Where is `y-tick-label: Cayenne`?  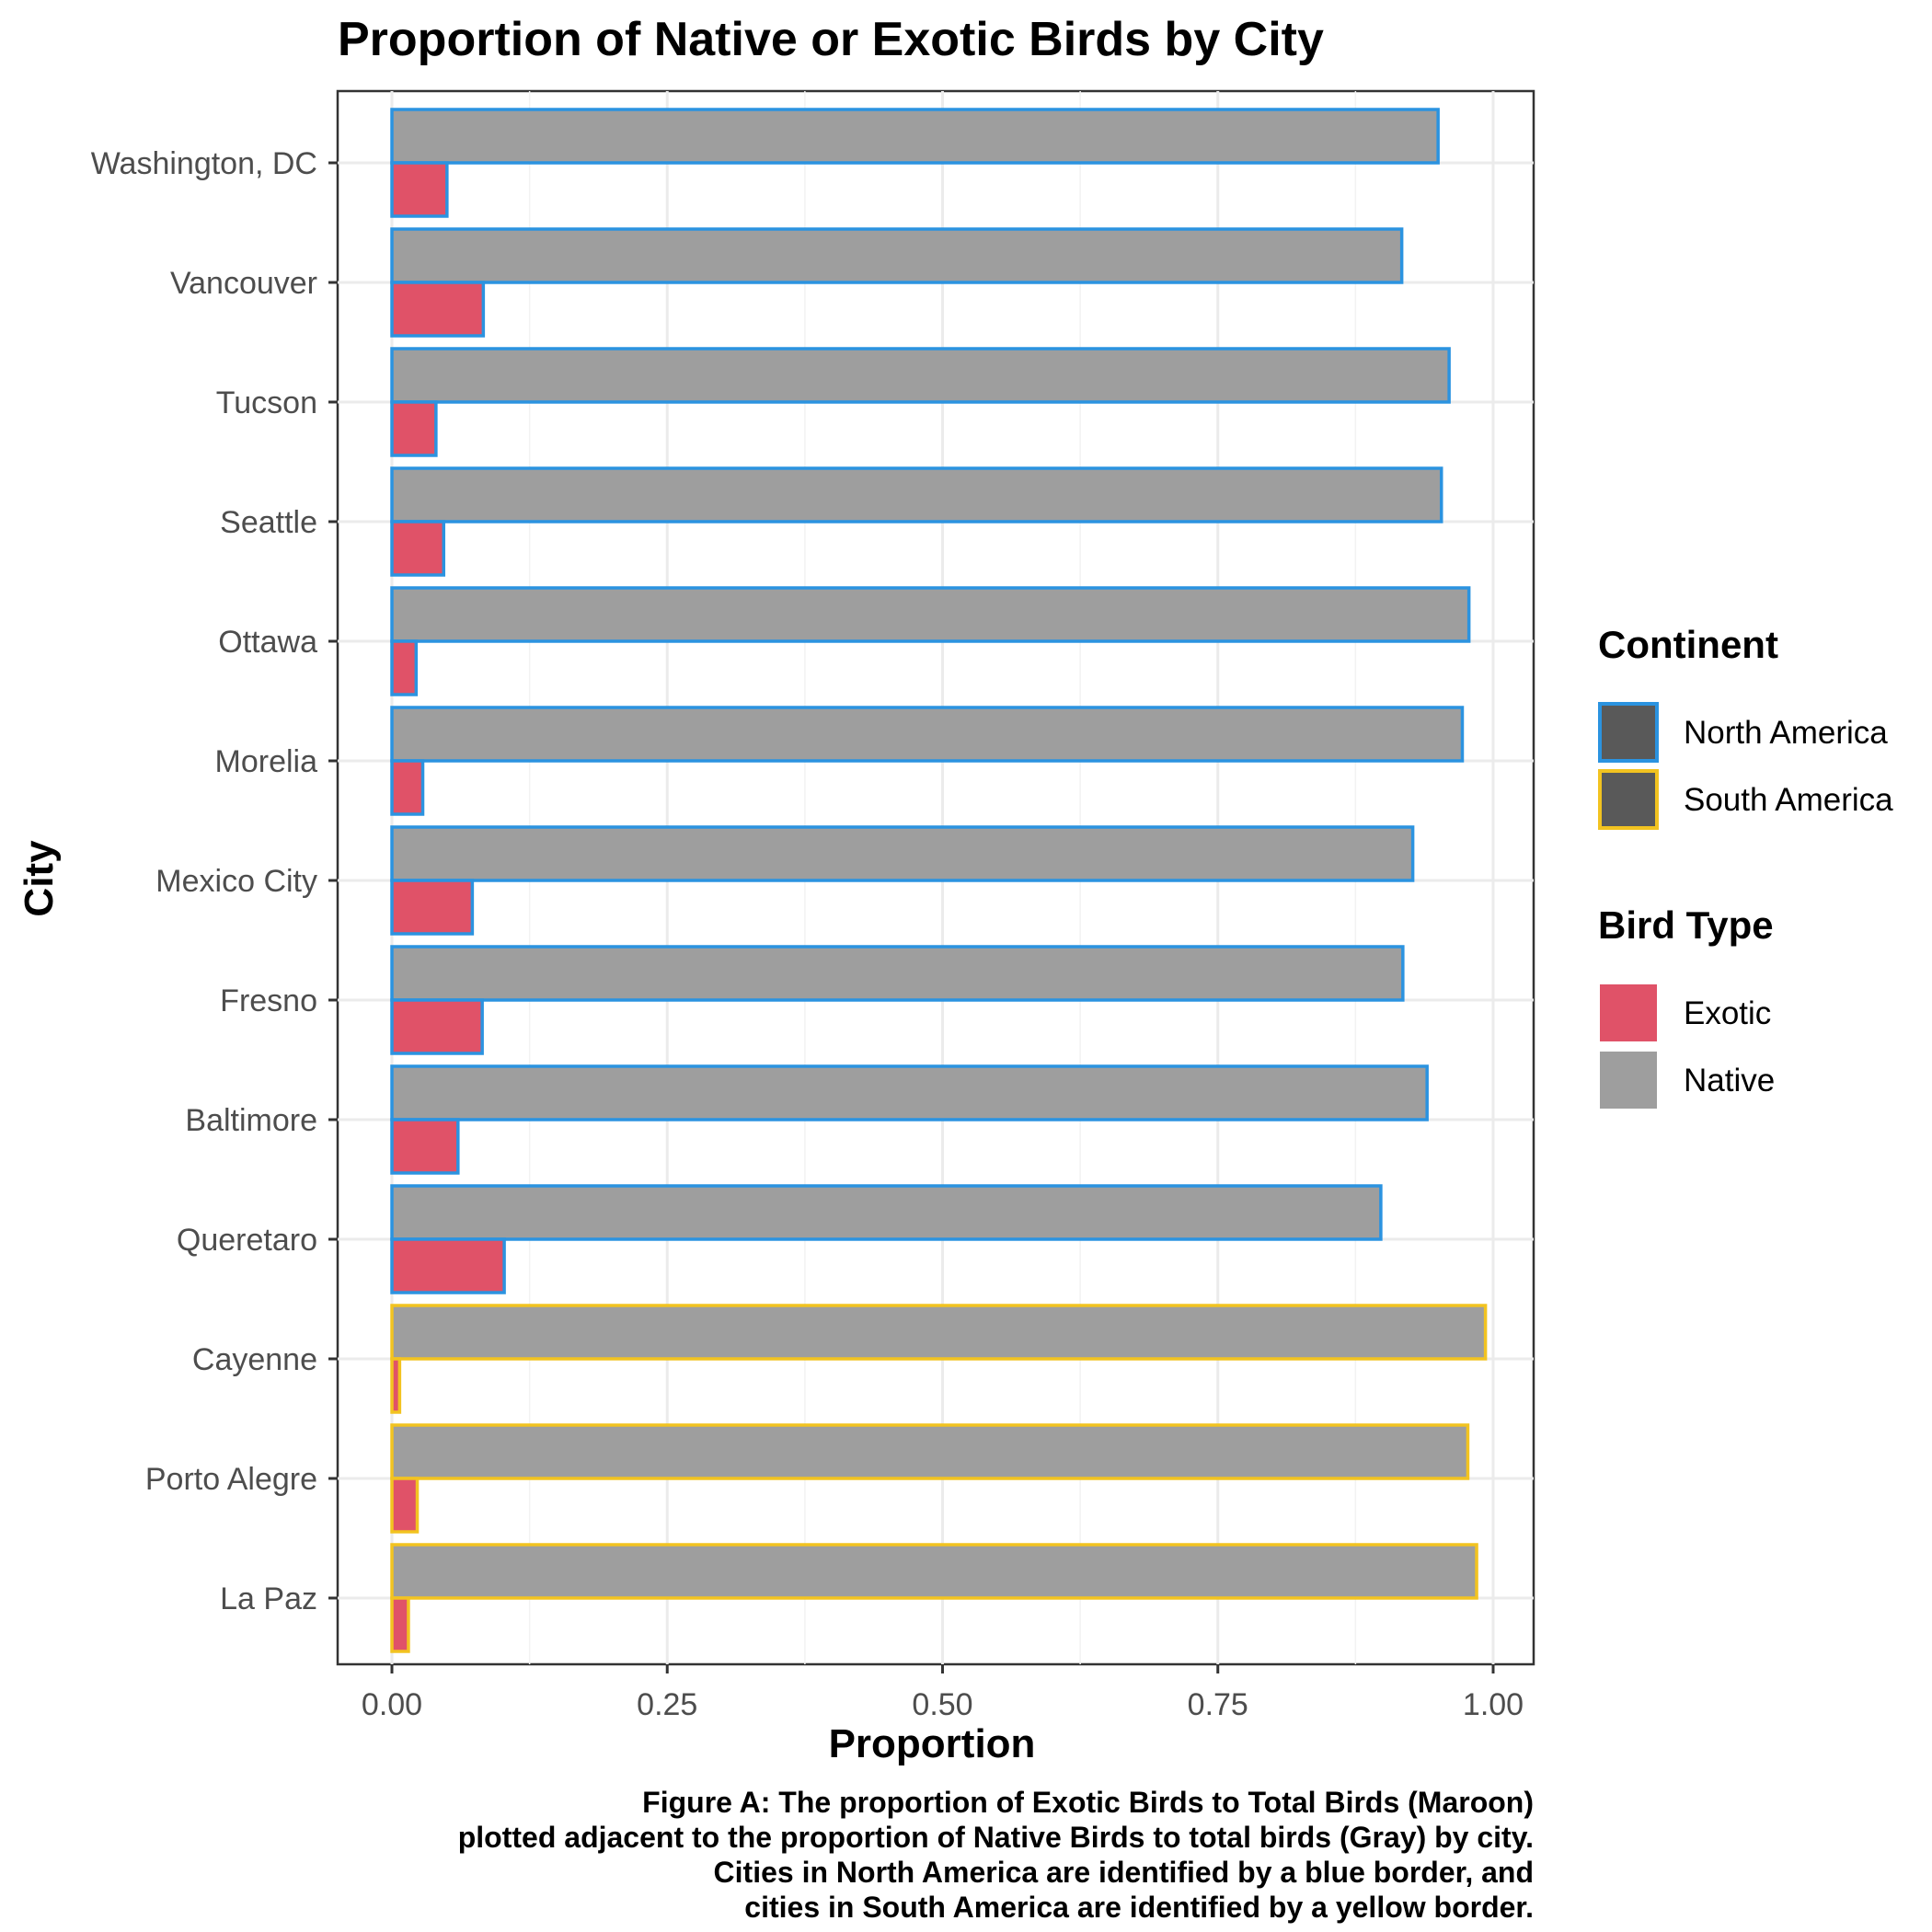
y-tick-label: Cayenne is located at coordinates (254, 1359).